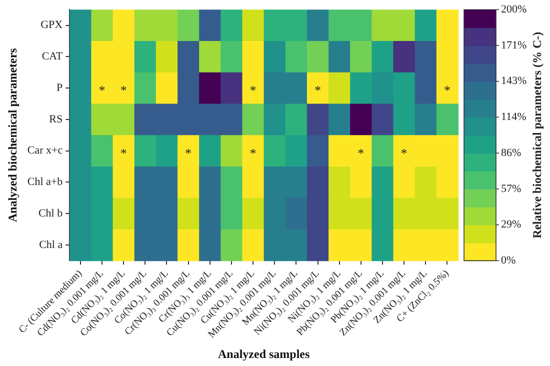 The height and width of the screenshot is (366, 550). What do you see at coordinates (514, 9) in the screenshot?
I see `color-bar-label: 200%` at bounding box center [514, 9].